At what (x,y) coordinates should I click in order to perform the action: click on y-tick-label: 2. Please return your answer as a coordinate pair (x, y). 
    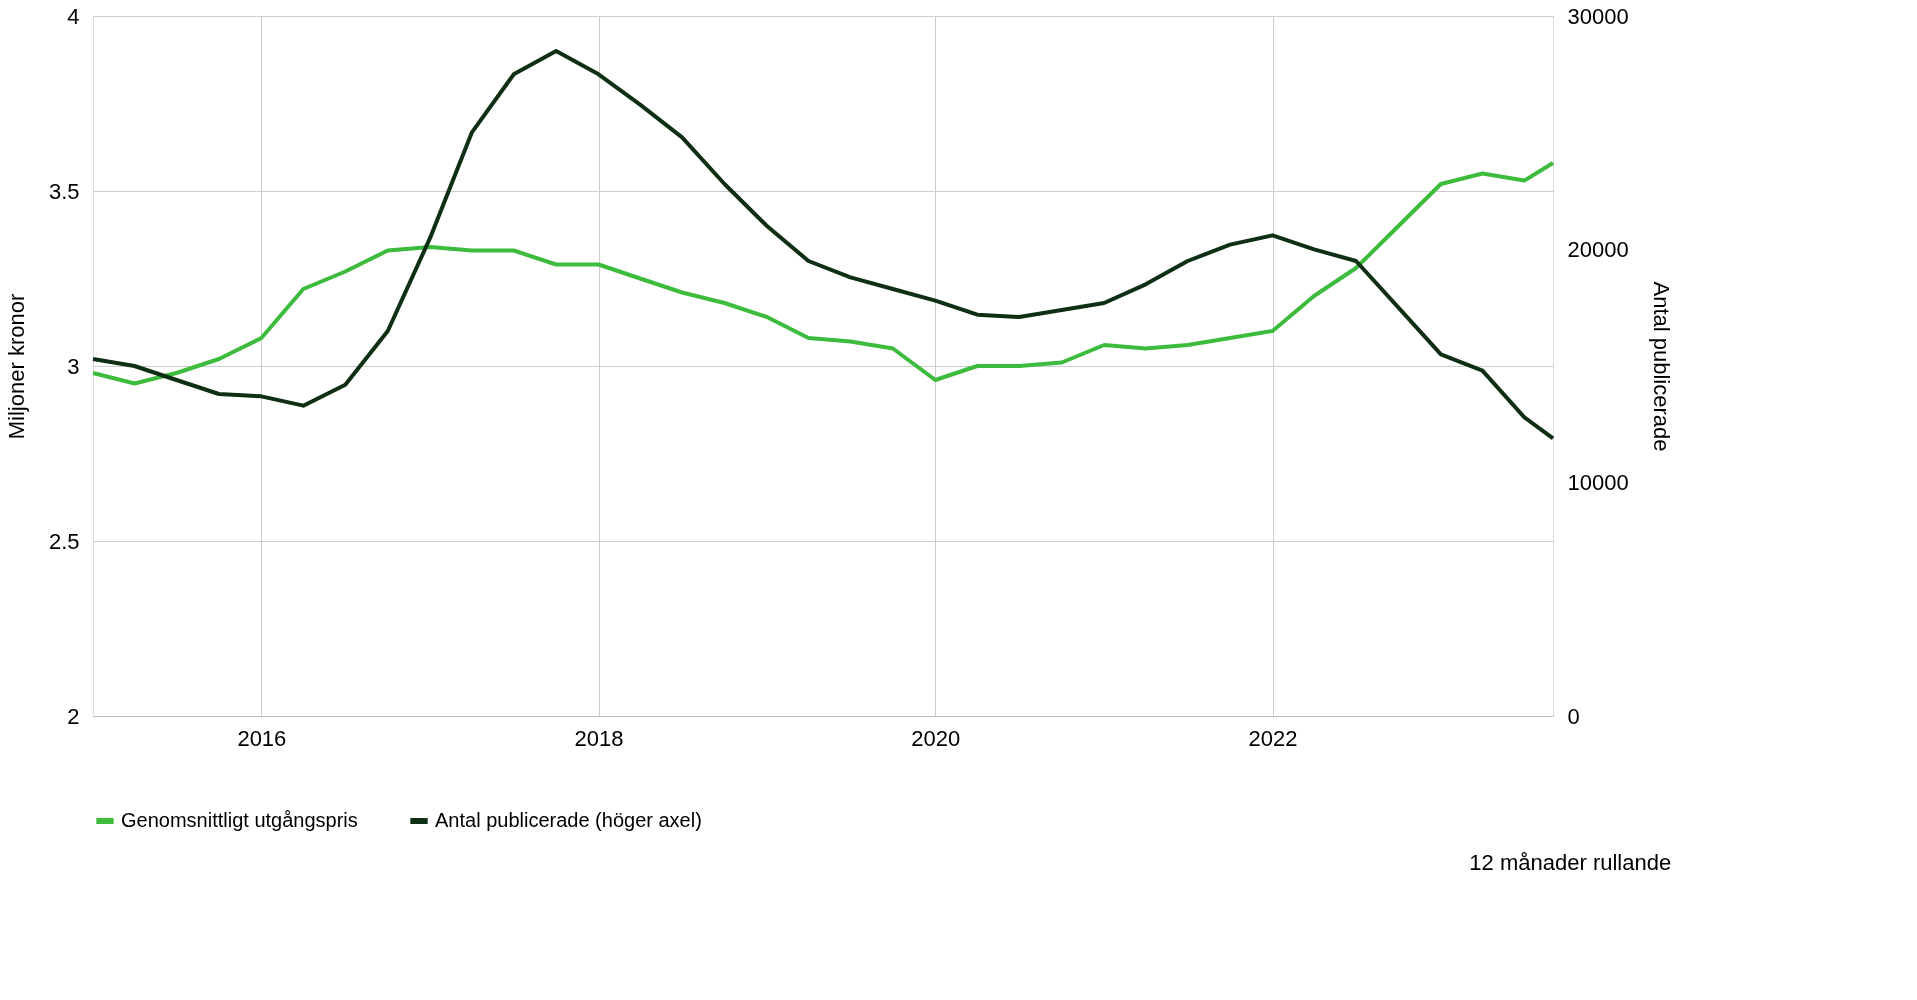
    Looking at the image, I should click on (73, 716).